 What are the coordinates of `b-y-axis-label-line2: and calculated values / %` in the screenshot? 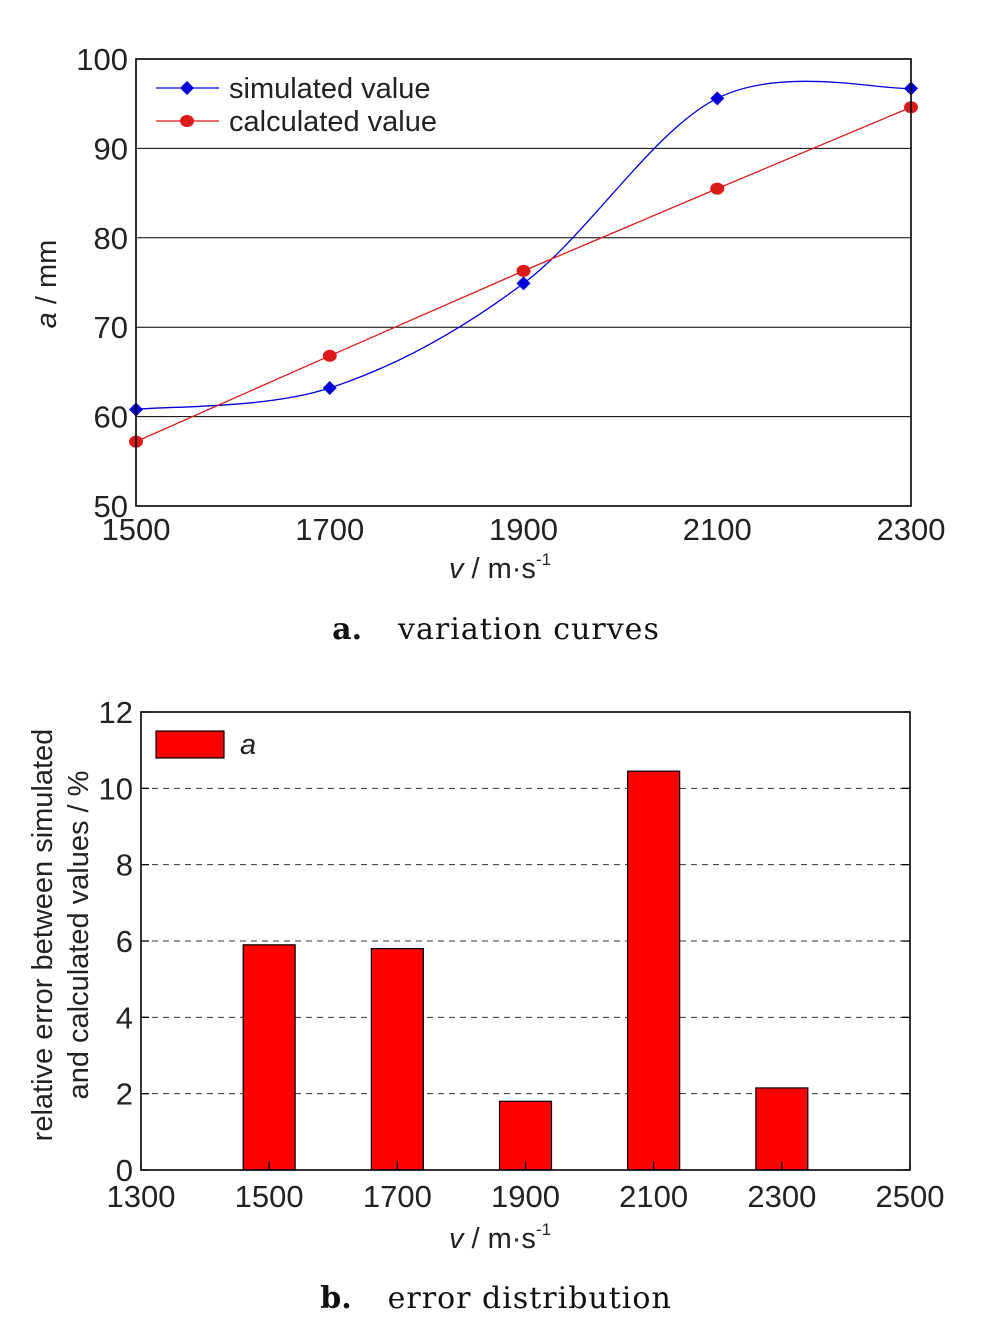 It's located at (79, 935).